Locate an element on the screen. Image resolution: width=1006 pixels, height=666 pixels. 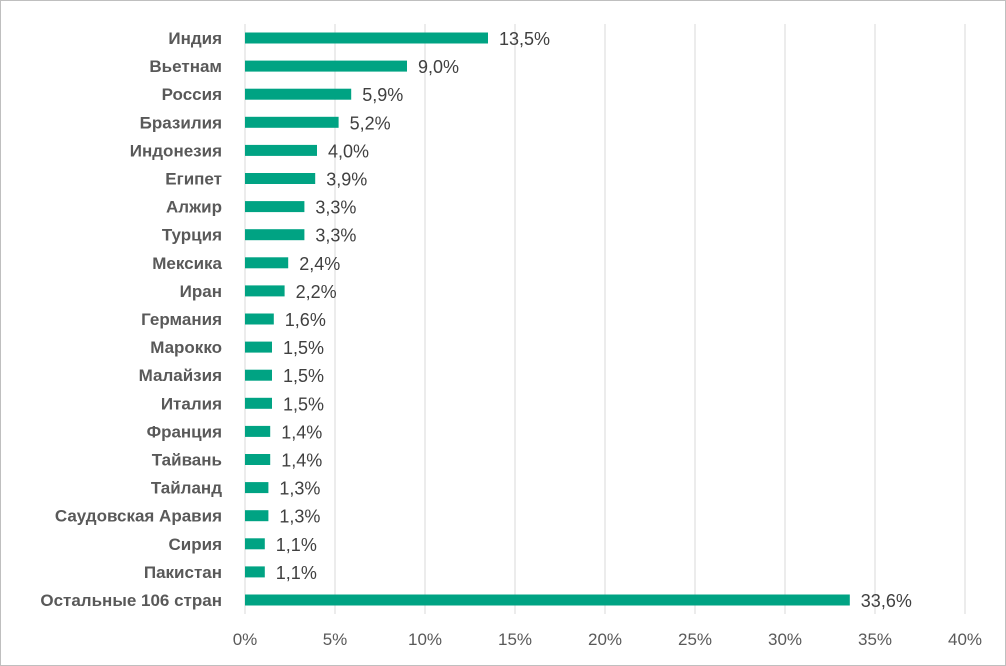
category-label: Германия is located at coordinates (181, 319).